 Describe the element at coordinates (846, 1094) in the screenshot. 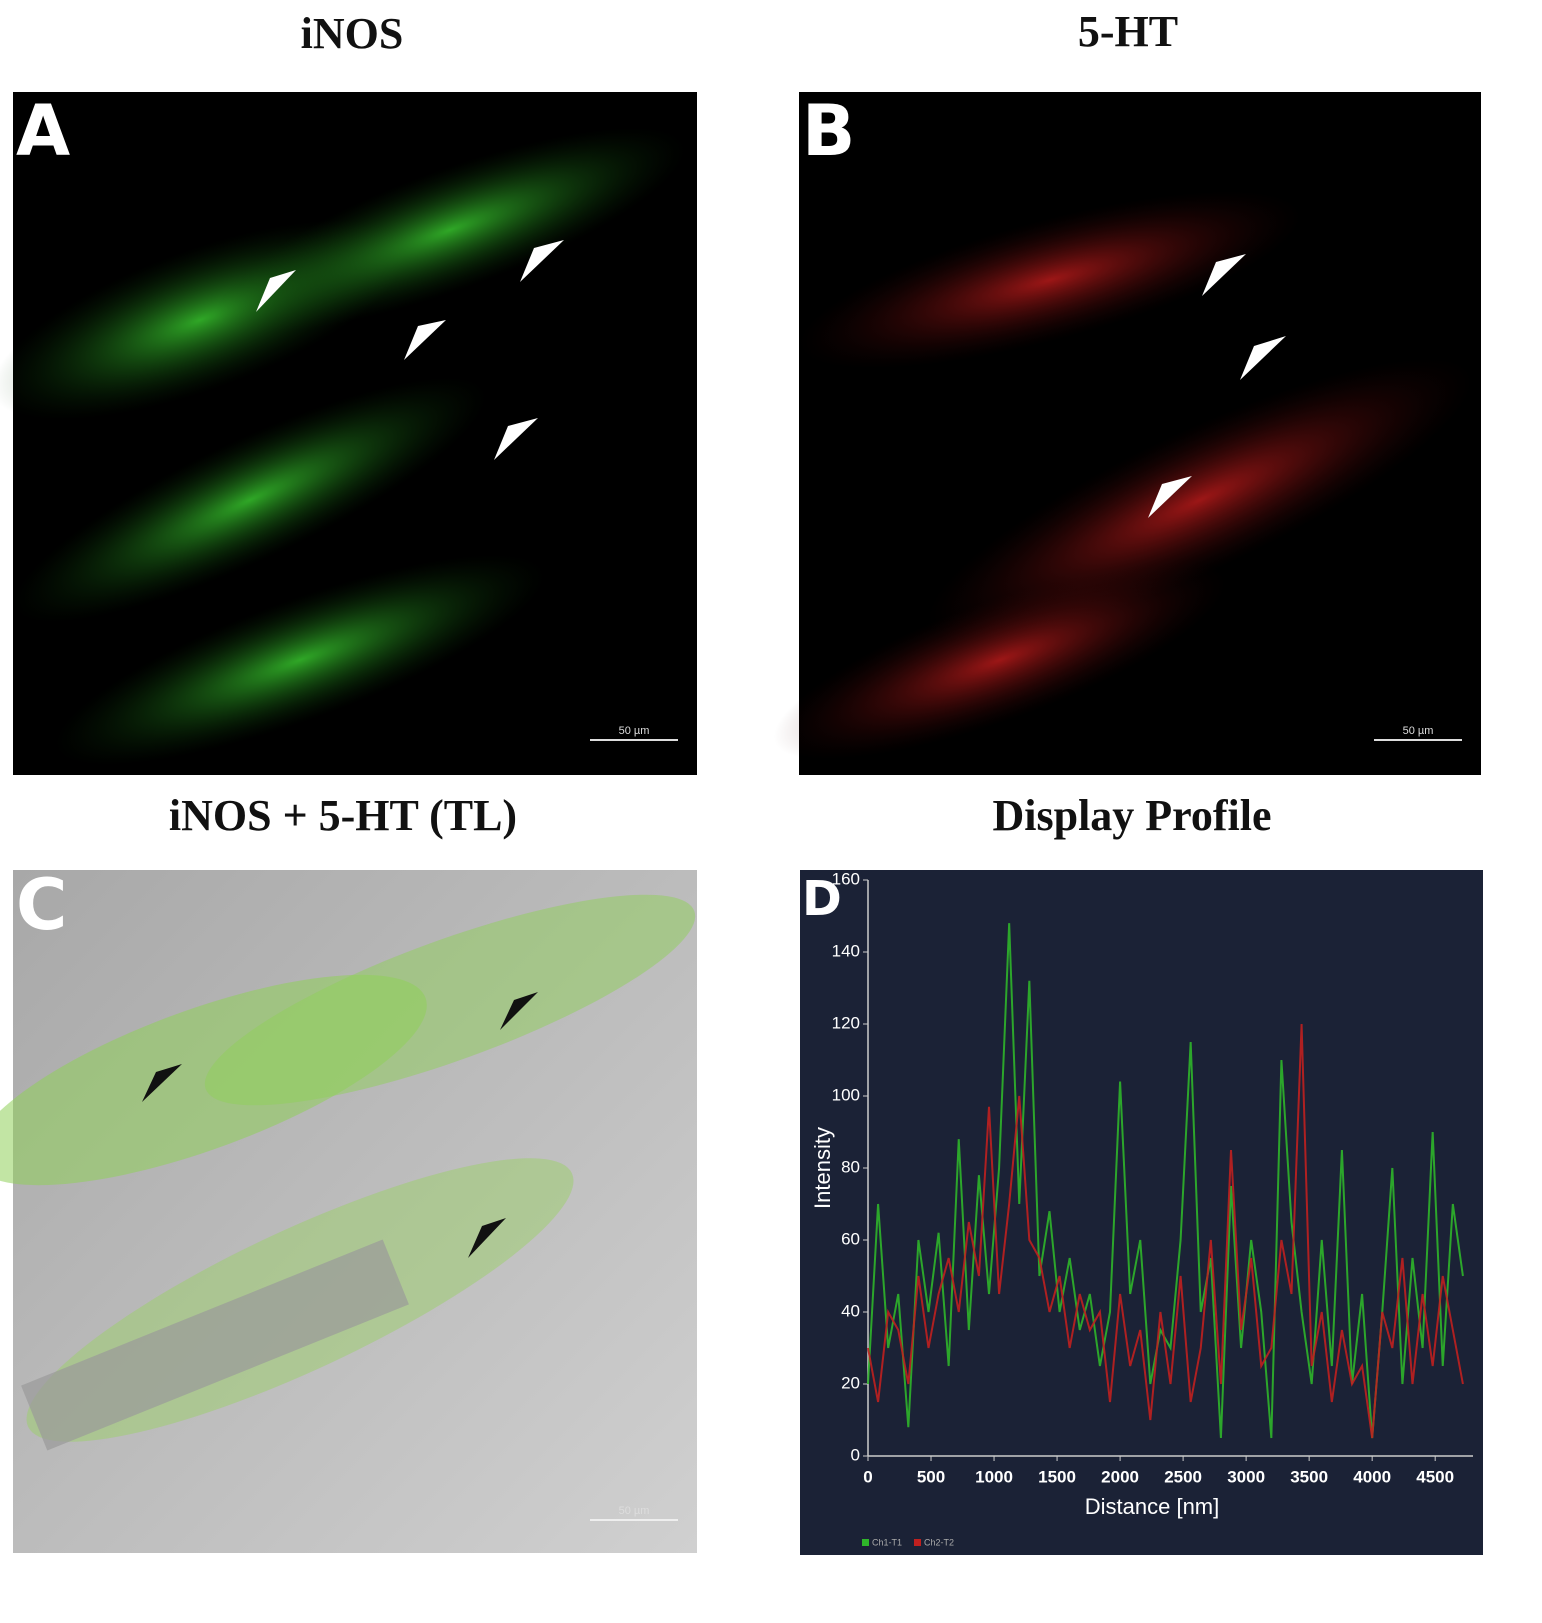

I see `y-tick-label: 100` at that location.